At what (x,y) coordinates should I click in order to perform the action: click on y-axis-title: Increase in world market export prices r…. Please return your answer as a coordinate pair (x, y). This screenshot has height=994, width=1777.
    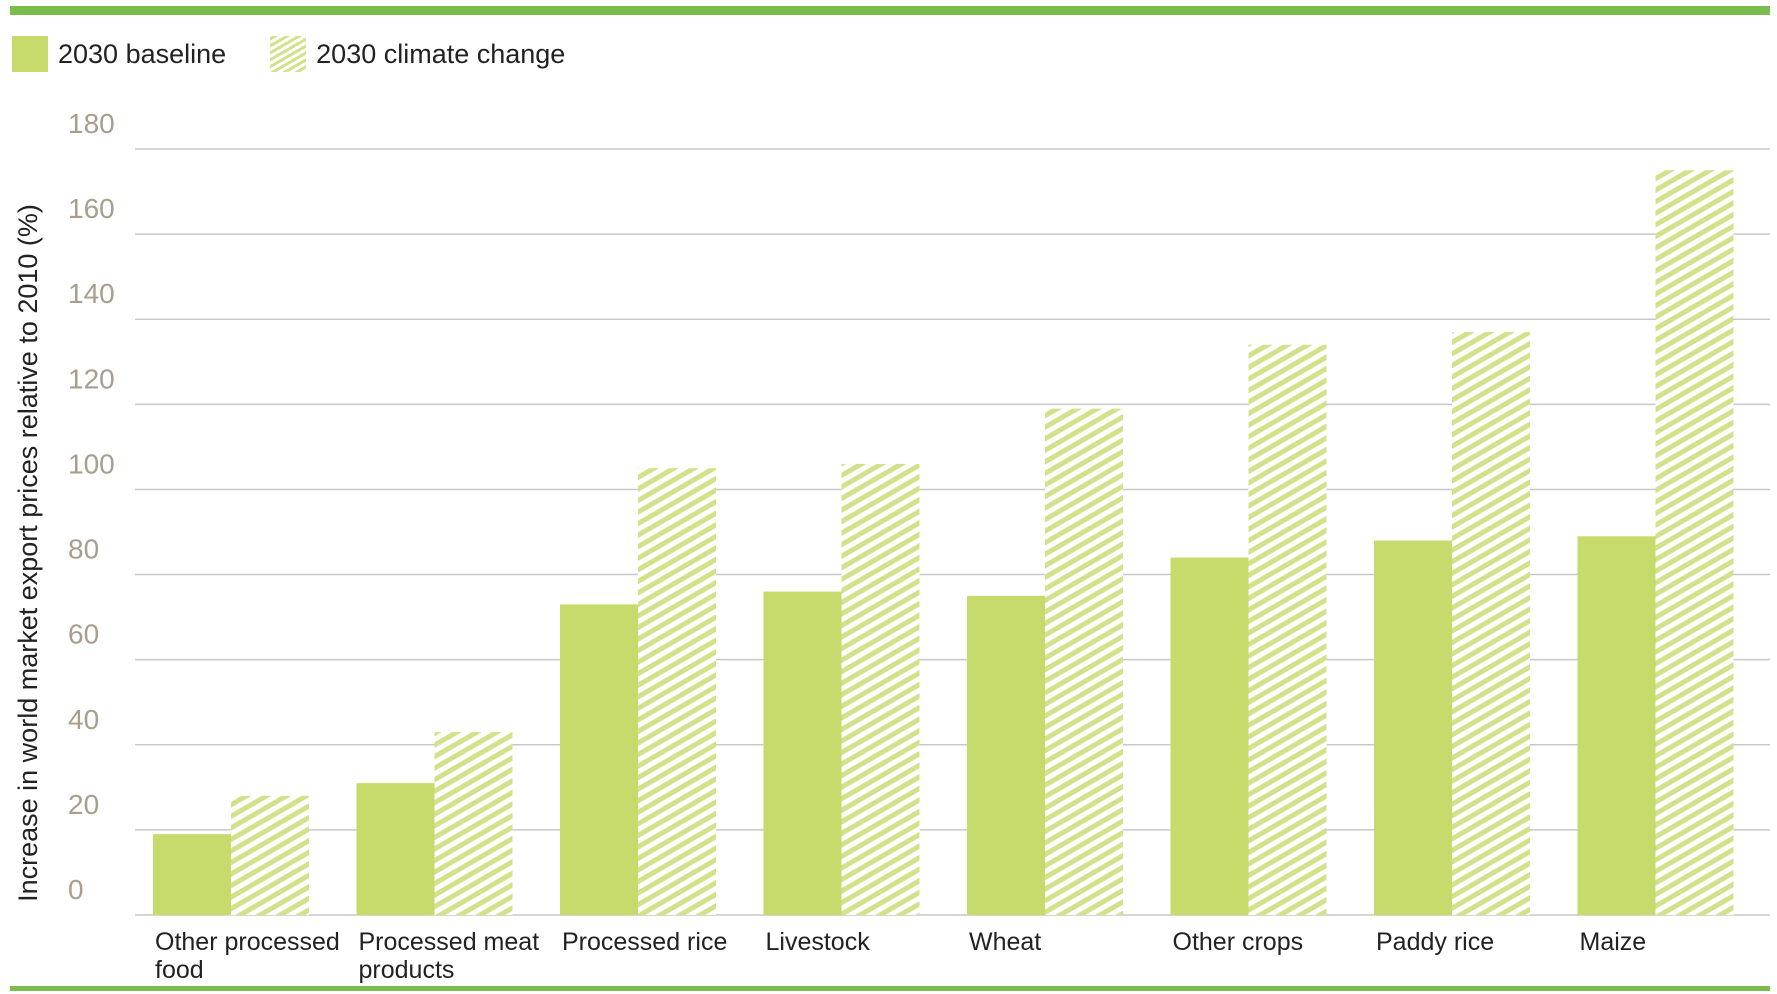
    Looking at the image, I should click on (28, 553).